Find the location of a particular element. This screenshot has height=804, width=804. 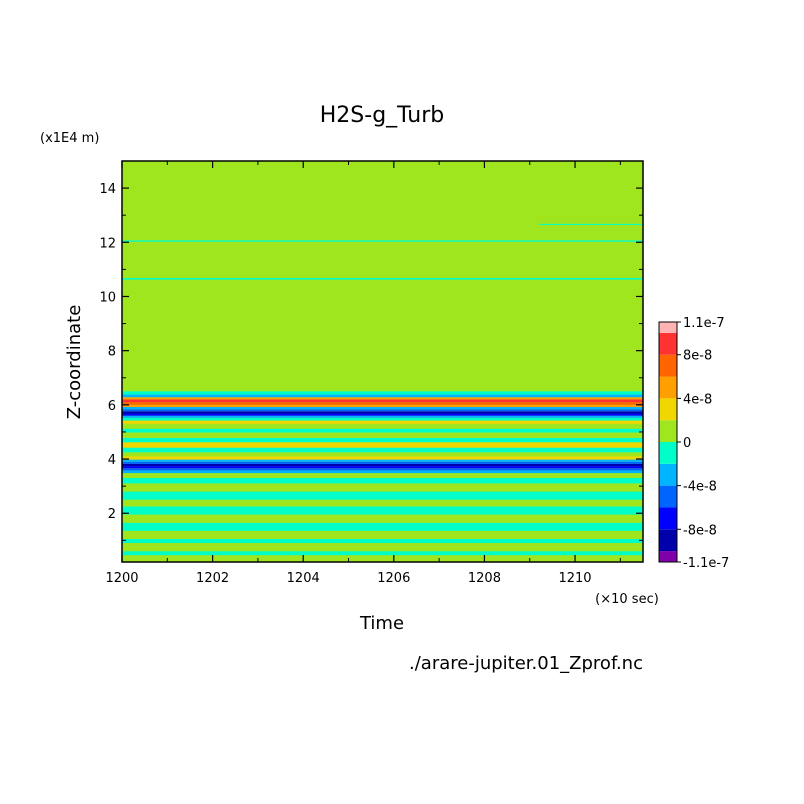

colorbar-tick-label: 0 is located at coordinates (687, 443).